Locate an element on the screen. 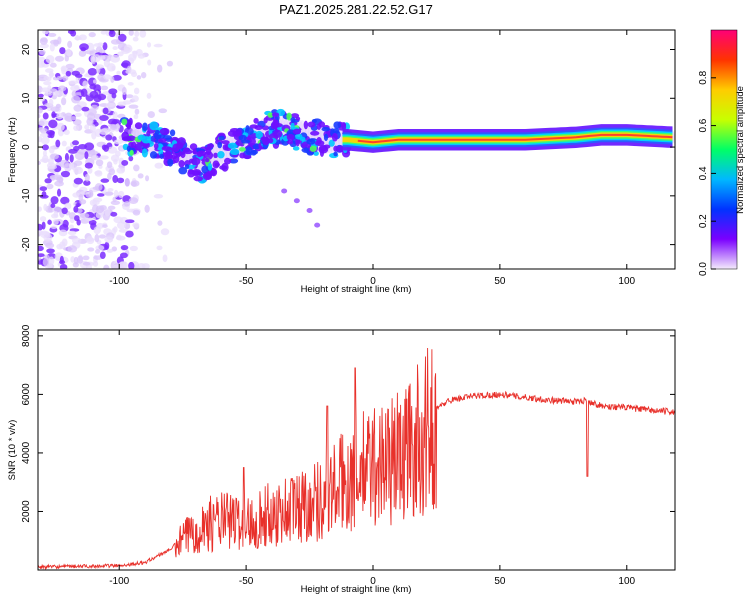 This screenshot has width=750, height=600. colorbar-tick-label: 0.2 is located at coordinates (703, 221).